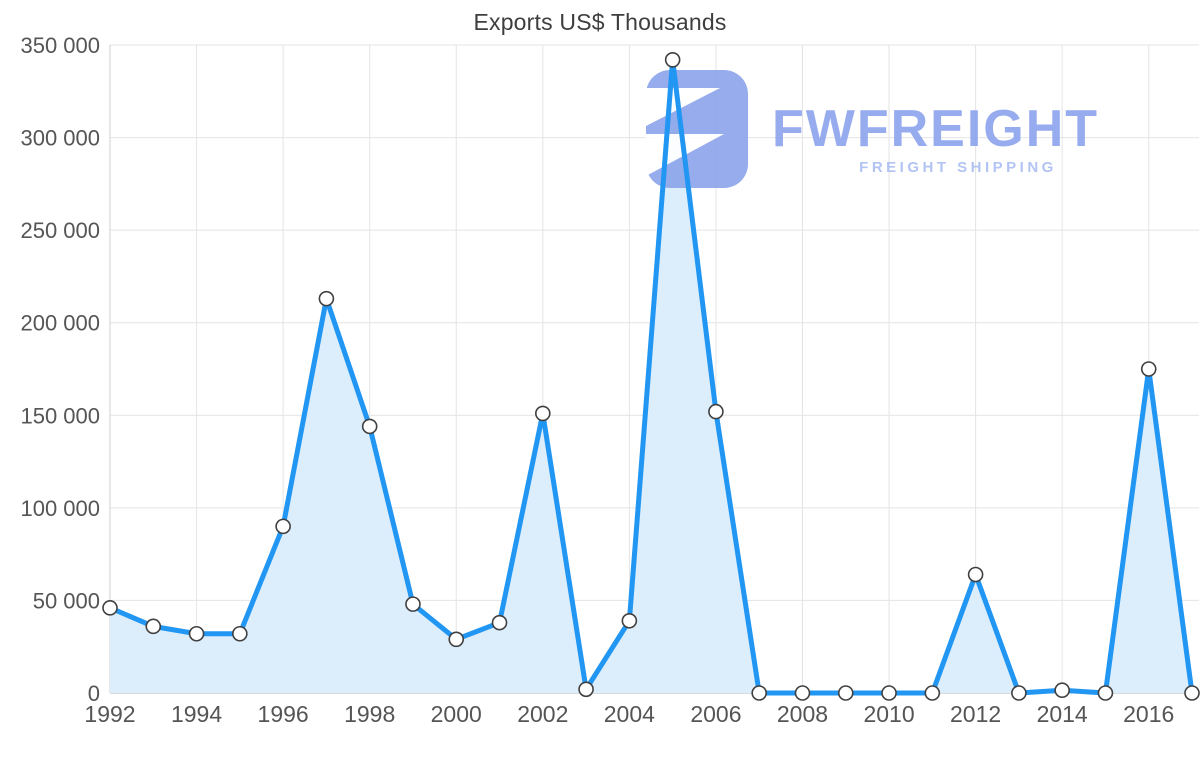 This screenshot has width=1200, height=763. I want to click on brand-tagline: FREIGHT SHIPPING, so click(958, 167).